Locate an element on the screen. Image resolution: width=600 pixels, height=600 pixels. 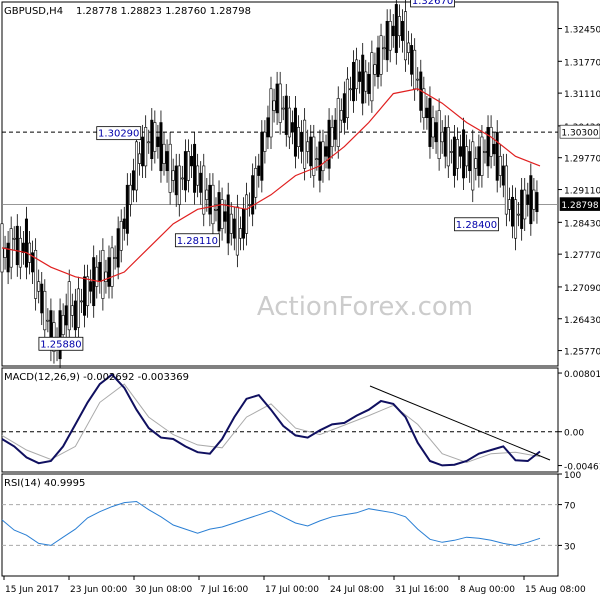
macd-y-tick-label: 0.008012 is located at coordinates (582, 375).